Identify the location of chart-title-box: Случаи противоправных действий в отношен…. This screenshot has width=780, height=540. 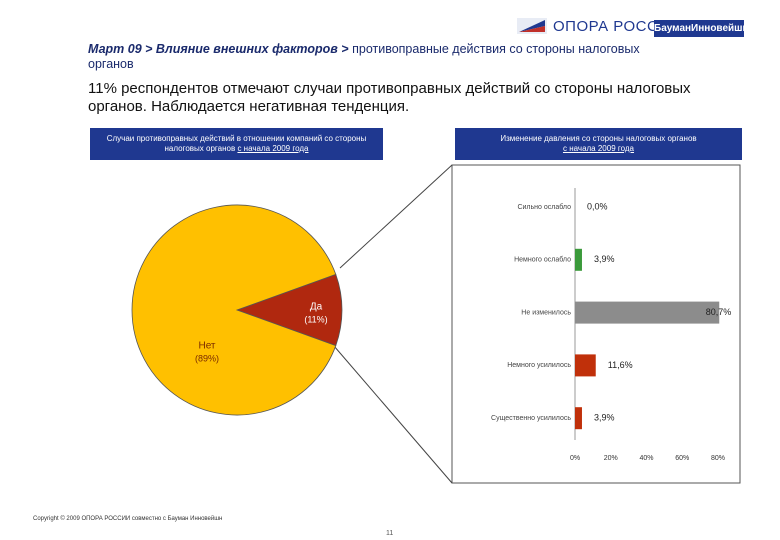
(236, 144).